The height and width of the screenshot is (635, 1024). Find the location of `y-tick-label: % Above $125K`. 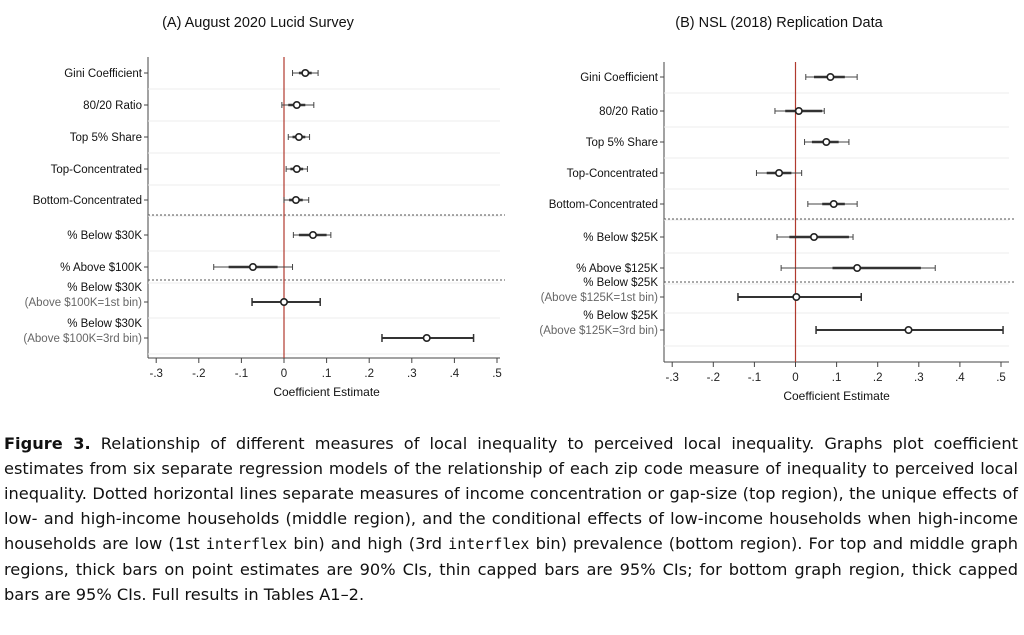

y-tick-label: % Above $125K is located at coordinates (617, 269).